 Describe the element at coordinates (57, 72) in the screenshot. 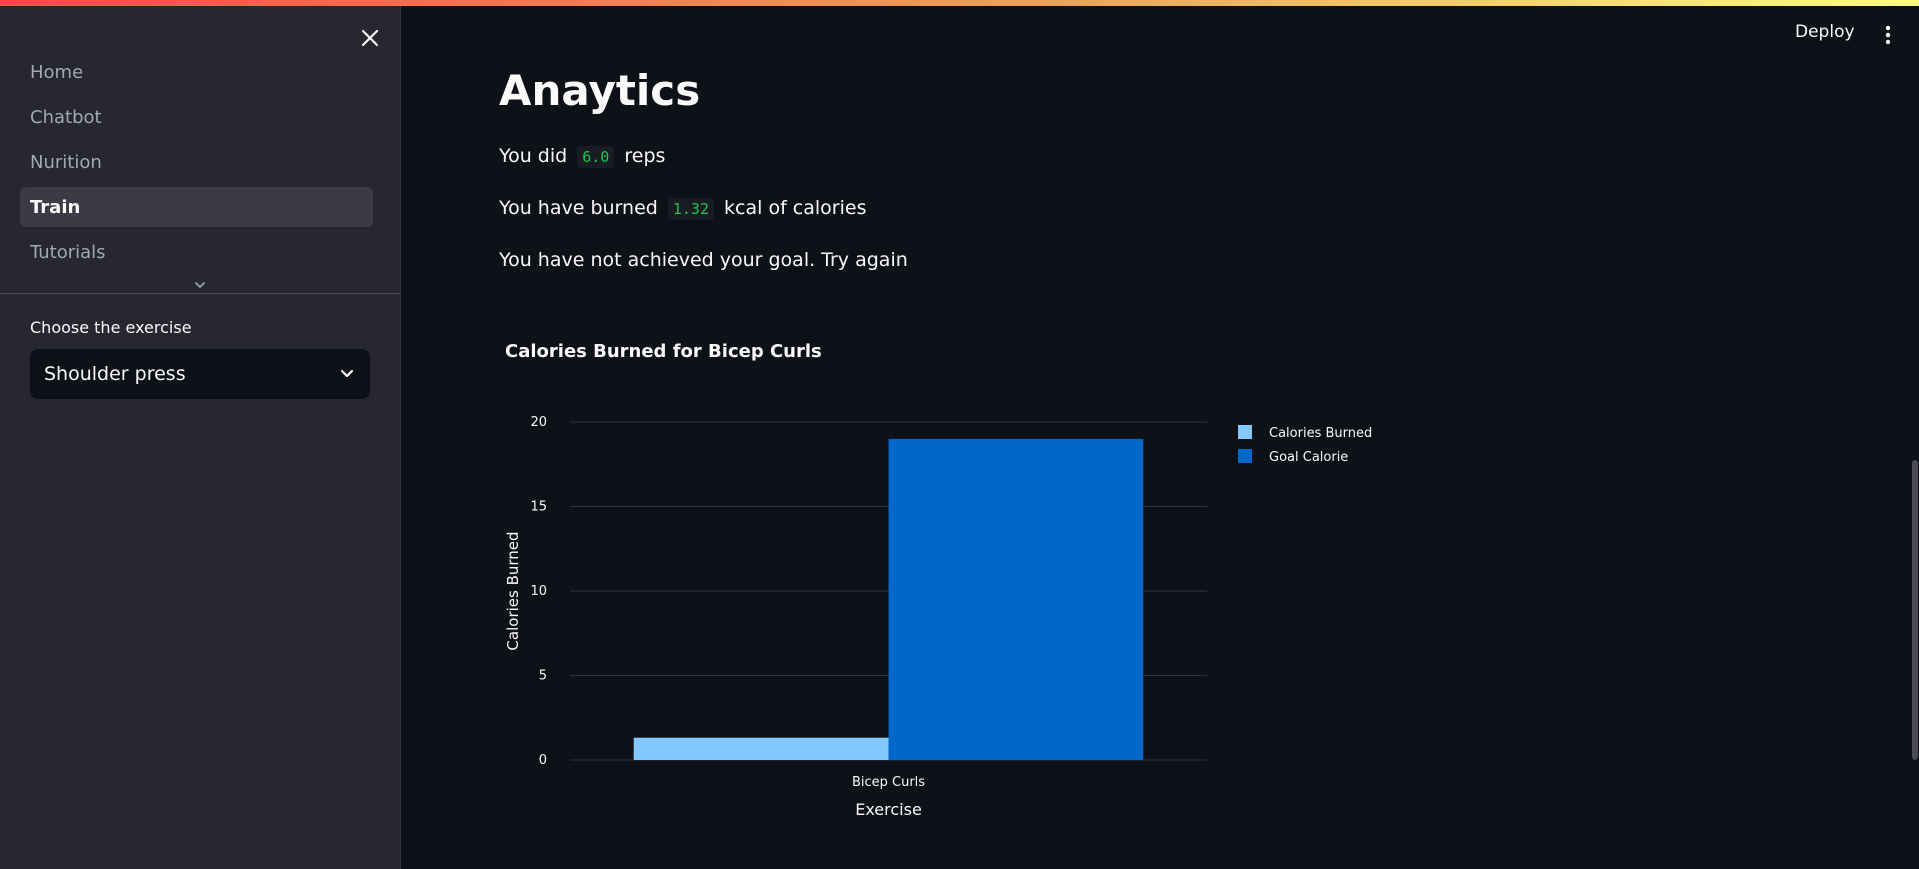

I see `sidebar-item-home: Home` at that location.